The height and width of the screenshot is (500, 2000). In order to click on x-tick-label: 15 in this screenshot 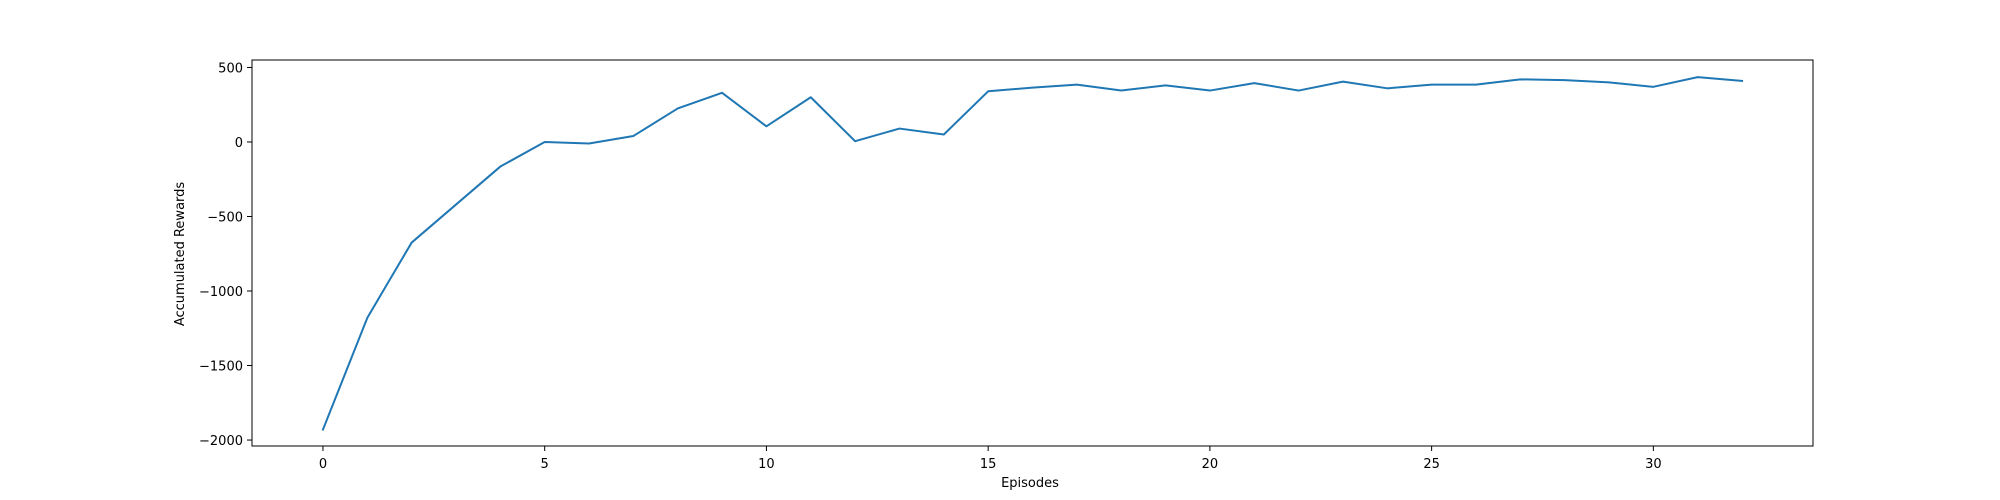, I will do `click(988, 464)`.